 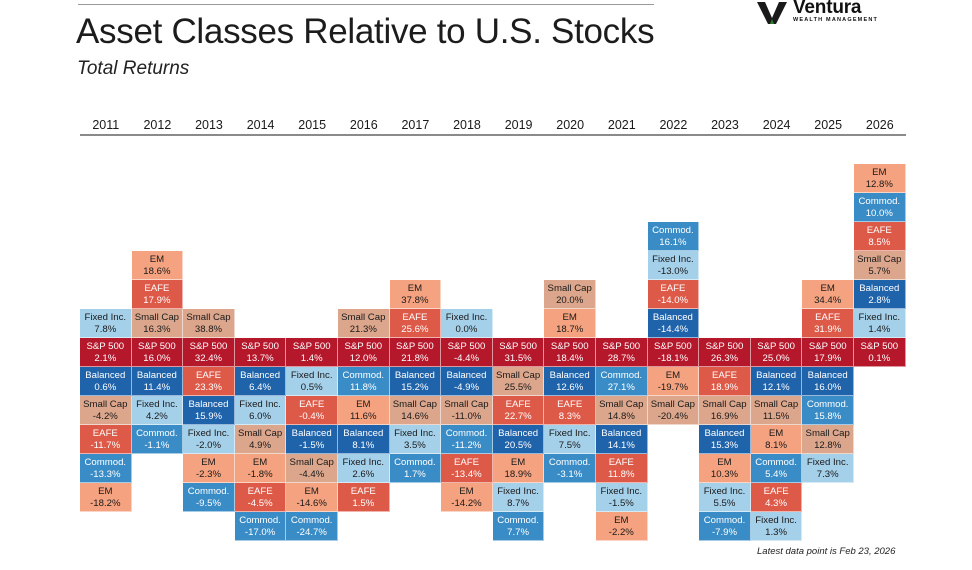 I want to click on return-value: 14.1%, so click(x=621, y=445).